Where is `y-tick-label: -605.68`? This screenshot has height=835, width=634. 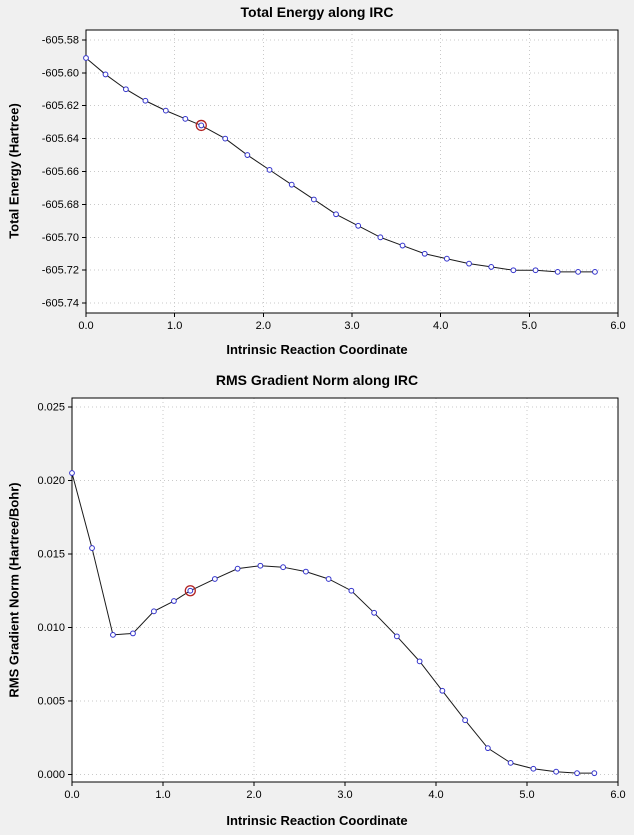 y-tick-label: -605.68 is located at coordinates (60, 205).